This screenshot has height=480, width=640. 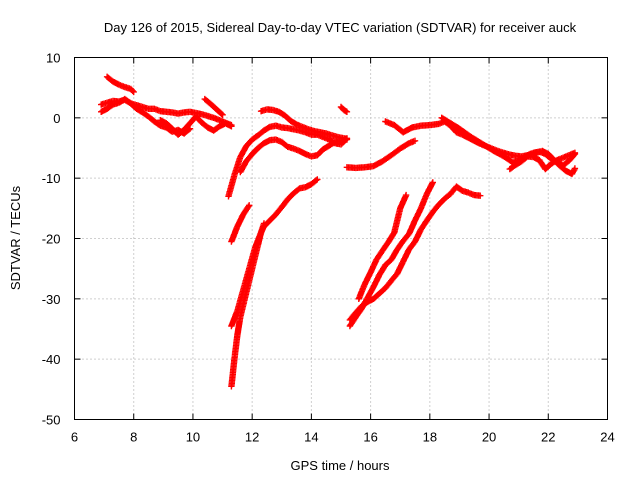 I want to click on x-tick-label: 14, so click(x=311, y=437).